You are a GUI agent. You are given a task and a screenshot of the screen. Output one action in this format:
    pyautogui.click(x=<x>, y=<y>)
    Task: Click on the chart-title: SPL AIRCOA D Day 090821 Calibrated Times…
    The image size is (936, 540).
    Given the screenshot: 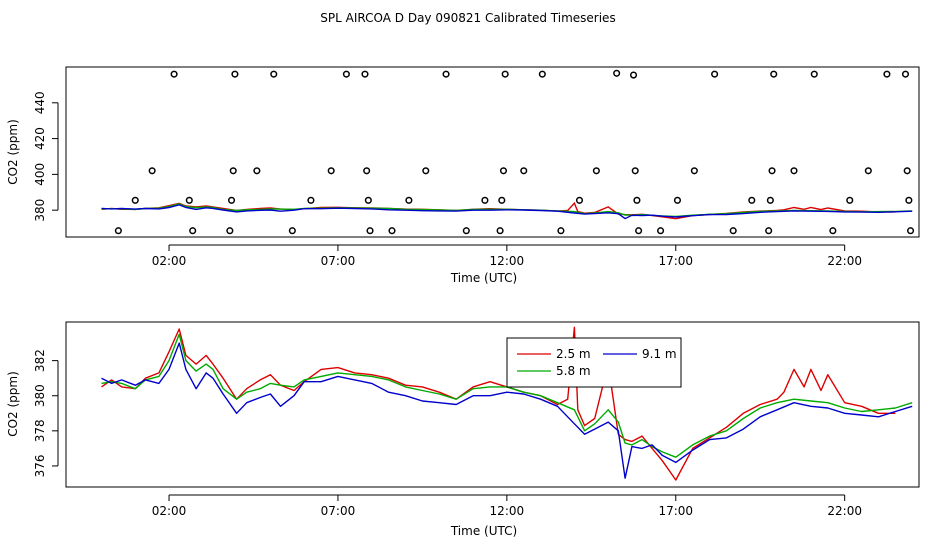 What is the action you would take?
    pyautogui.click(x=467, y=18)
    